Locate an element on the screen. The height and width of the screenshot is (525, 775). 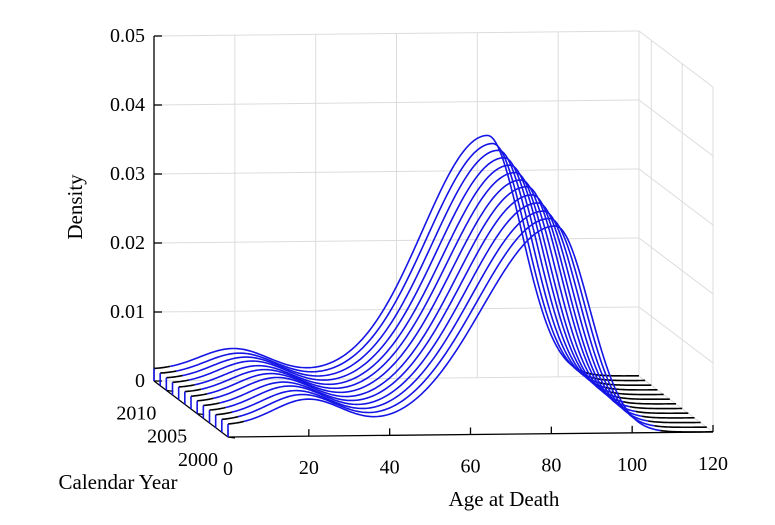
series-2001-start-segment is located at coordinates (230, 418).